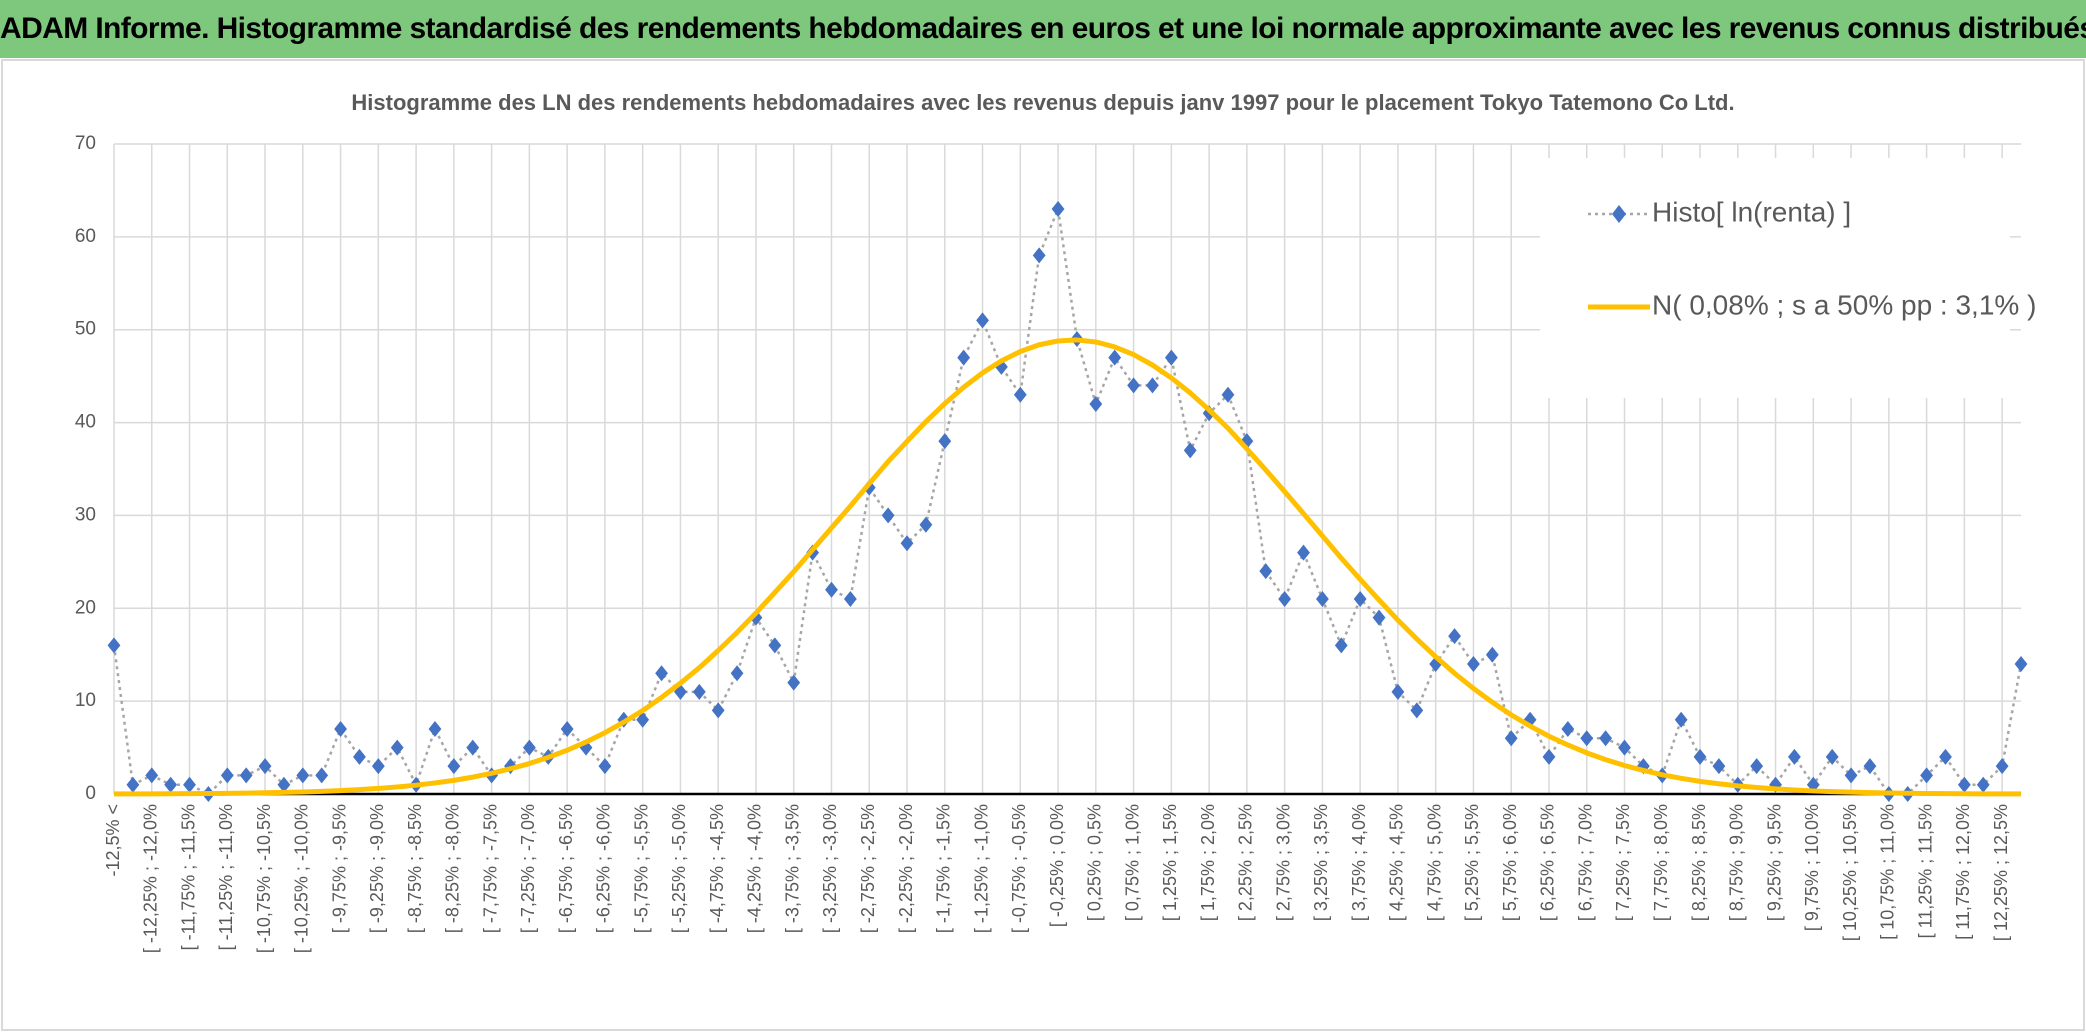  Describe the element at coordinates (490, 868) in the screenshot. I see `x-tick-label: [ -7,75% ; -7,5%` at that location.